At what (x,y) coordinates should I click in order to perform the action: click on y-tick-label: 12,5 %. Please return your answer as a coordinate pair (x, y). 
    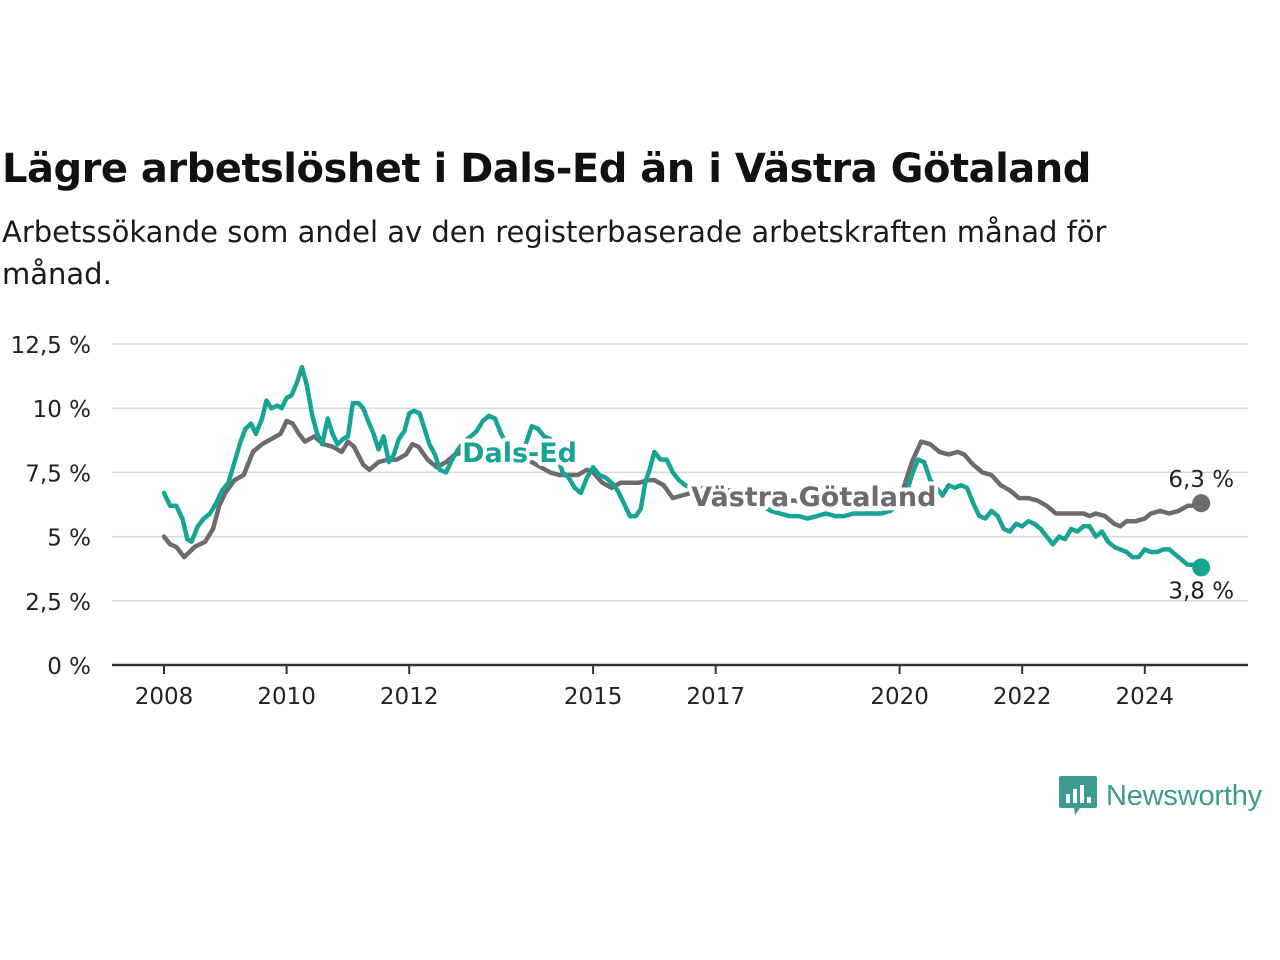
    Looking at the image, I should click on (51, 346).